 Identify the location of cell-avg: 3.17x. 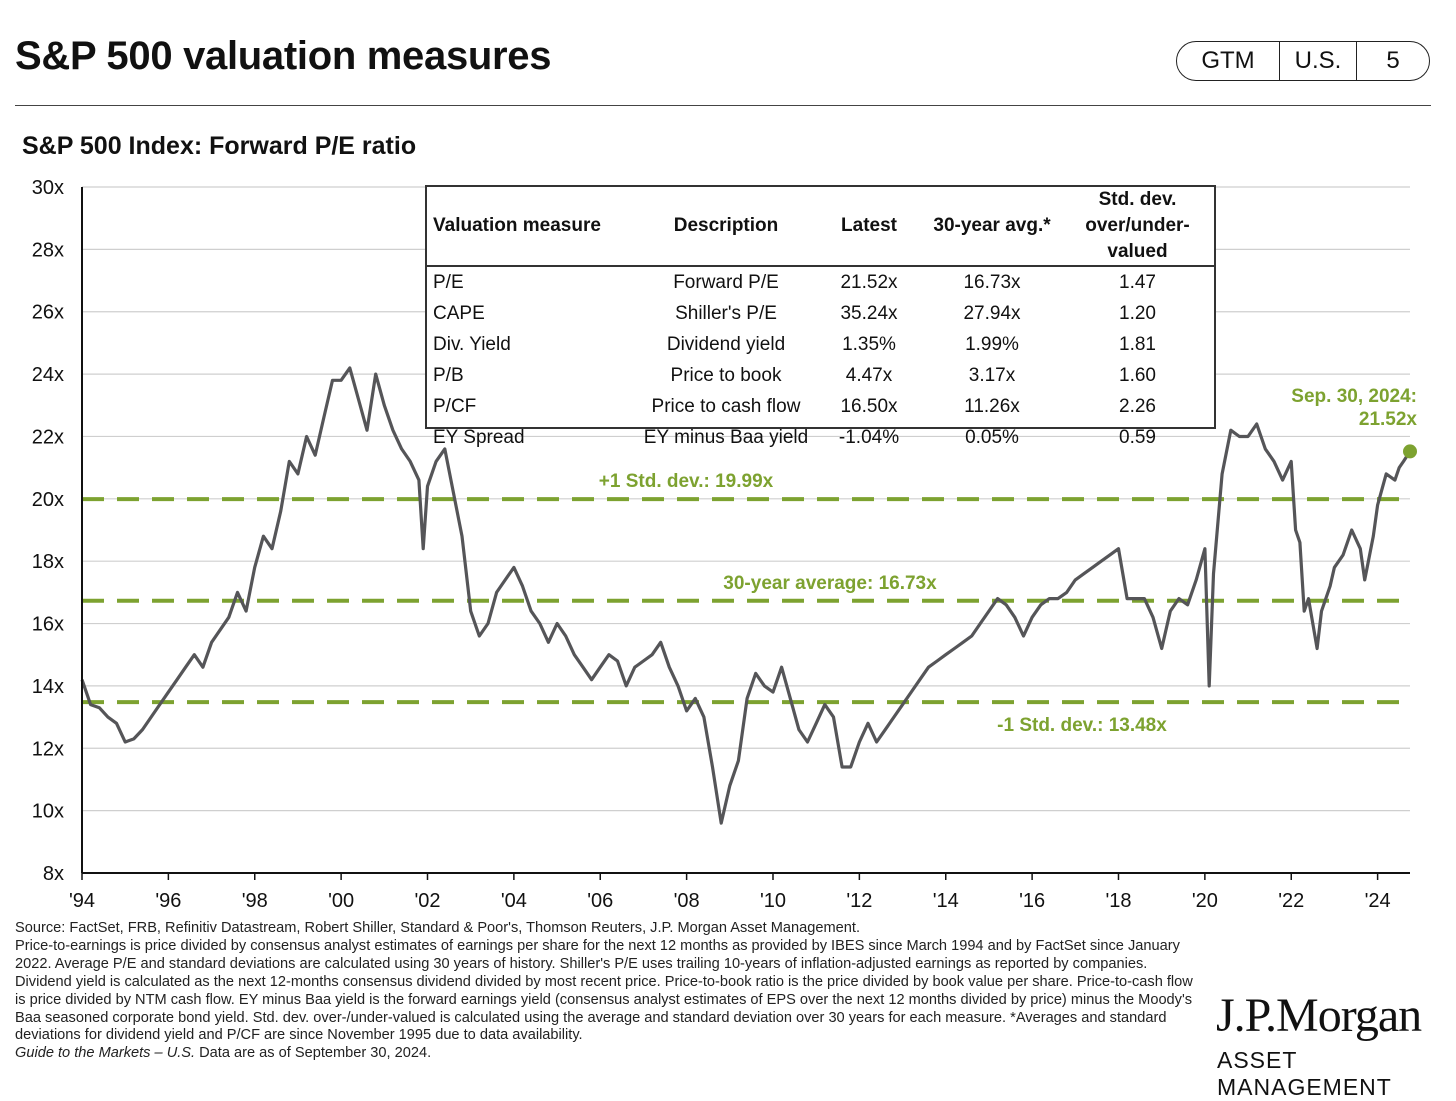
(992, 375).